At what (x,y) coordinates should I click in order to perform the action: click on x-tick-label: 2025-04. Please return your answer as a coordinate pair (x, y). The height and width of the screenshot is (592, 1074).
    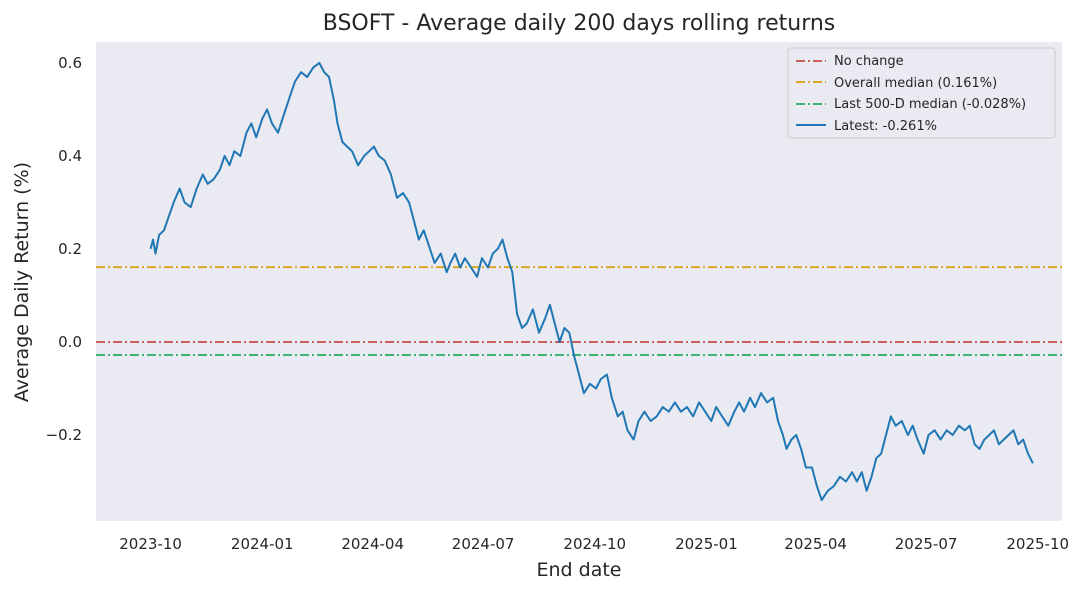
    Looking at the image, I should click on (815, 544).